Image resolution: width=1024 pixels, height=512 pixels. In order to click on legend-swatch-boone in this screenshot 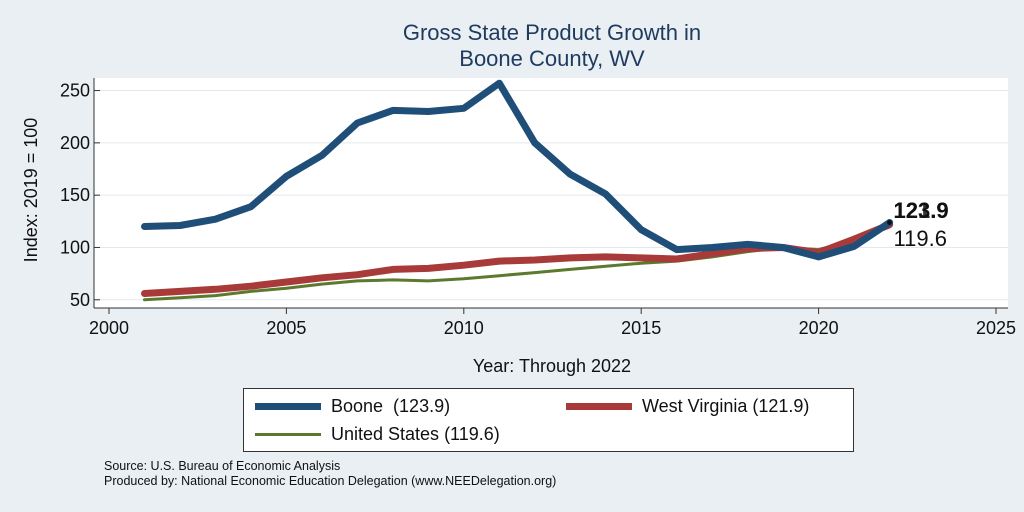, I will do `click(288, 406)`.